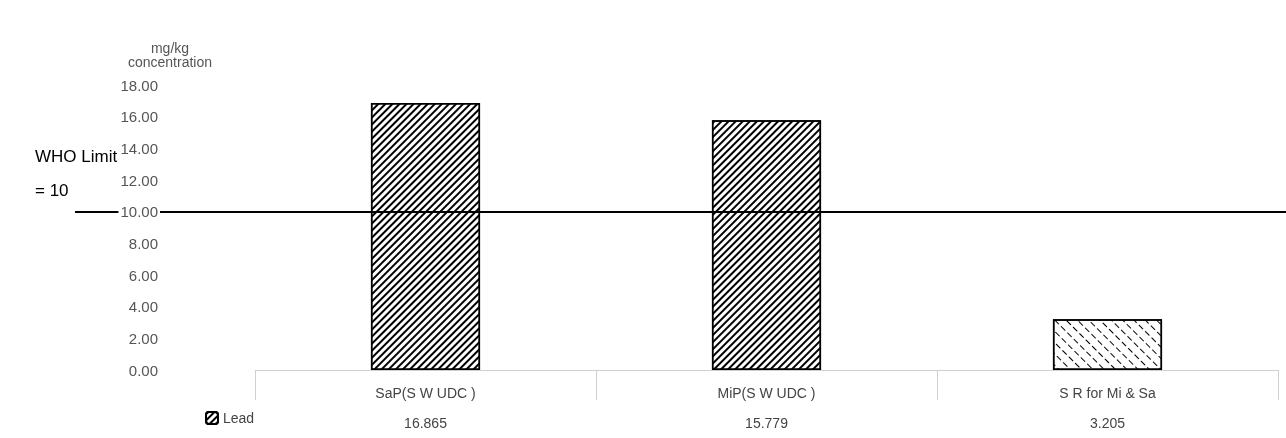 Image resolution: width=1286 pixels, height=438 pixels. Describe the element at coordinates (139, 212) in the screenshot. I see `y-tick-label: 10.00` at that location.